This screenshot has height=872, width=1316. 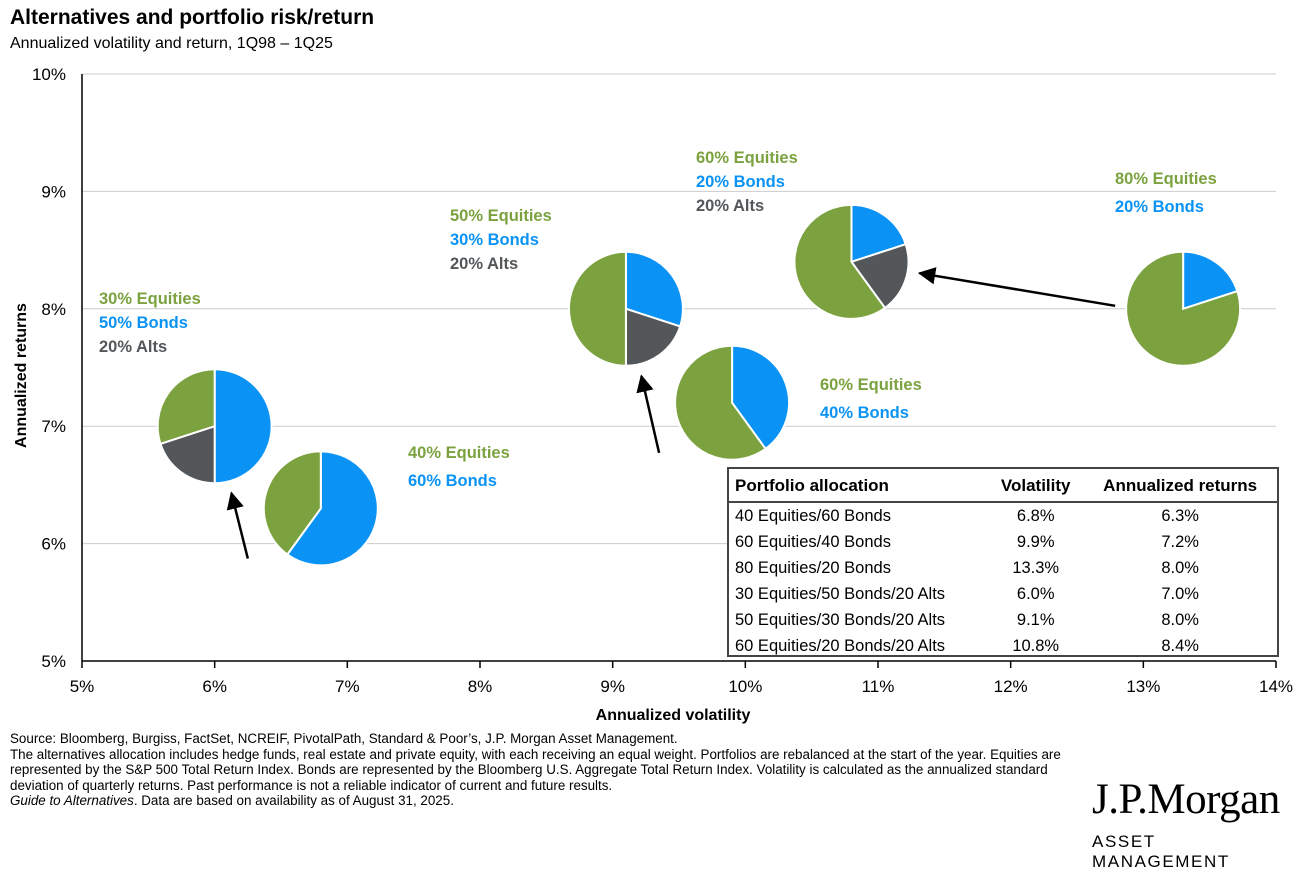 What do you see at coordinates (452, 481) in the screenshot?
I see `allocation-label: 60% Bonds` at bounding box center [452, 481].